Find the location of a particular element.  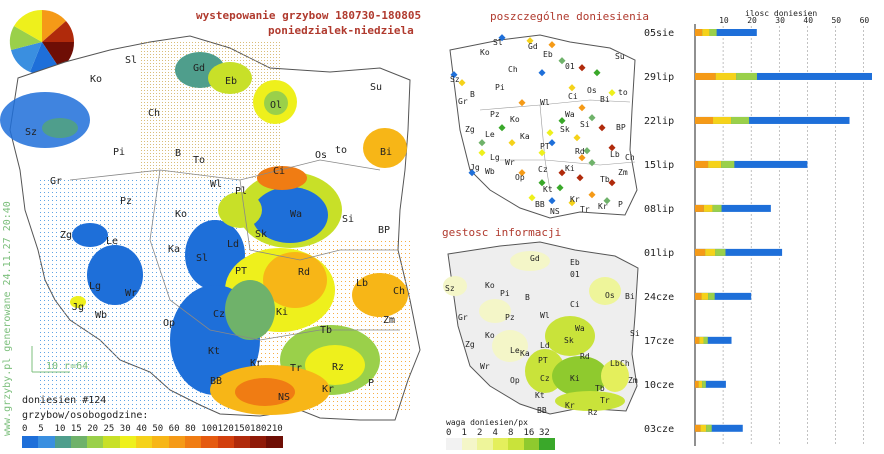

city-label: Wr is located at coordinates (510, 162).